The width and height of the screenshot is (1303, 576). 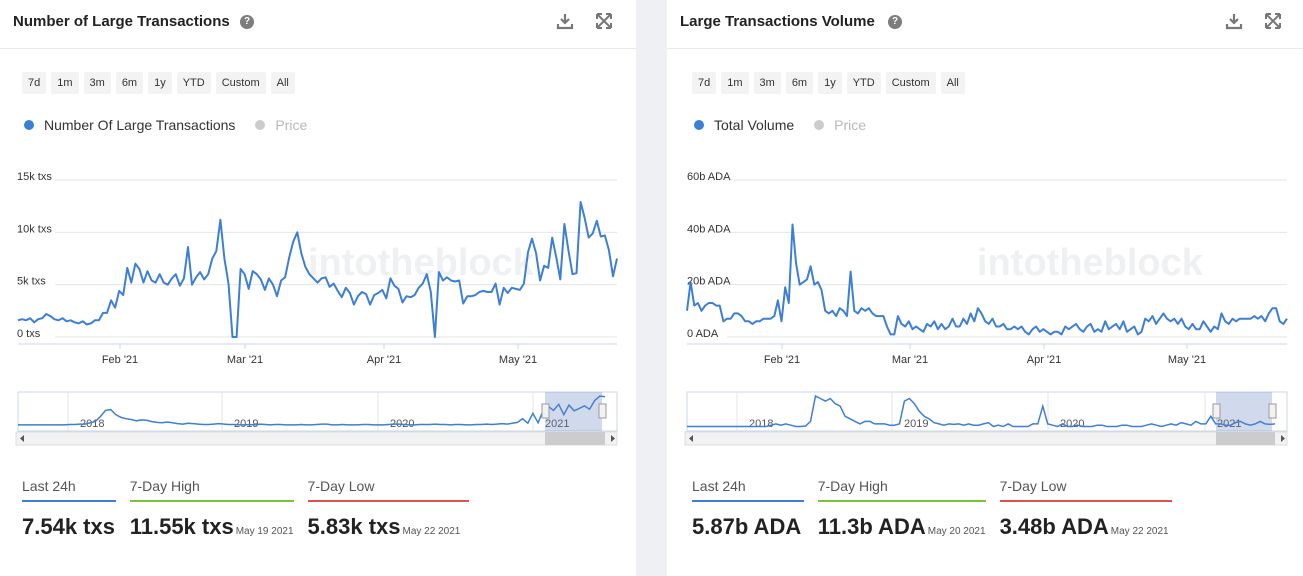 I want to click on legend-label: Number Of Large Transactions, so click(x=140, y=125).